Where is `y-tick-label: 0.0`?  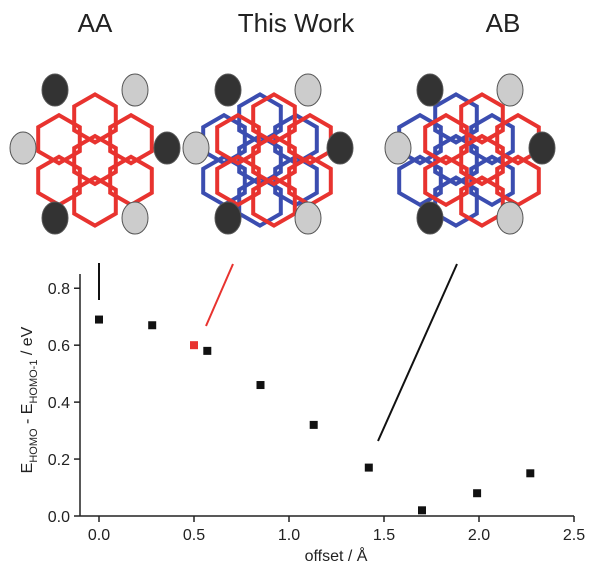 y-tick-label: 0.0 is located at coordinates (59, 517).